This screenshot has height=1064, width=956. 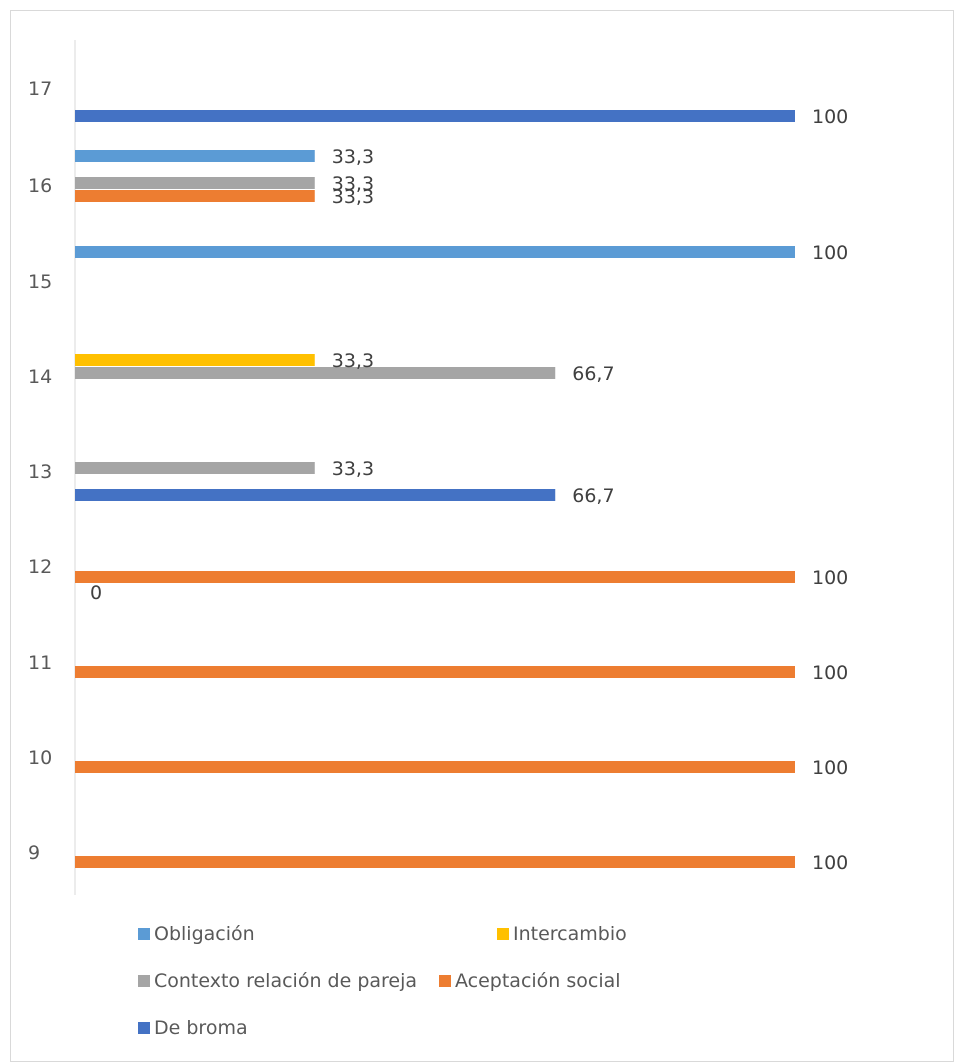 What do you see at coordinates (34, 853) in the screenshot?
I see `y-tick-label: 9` at bounding box center [34, 853].